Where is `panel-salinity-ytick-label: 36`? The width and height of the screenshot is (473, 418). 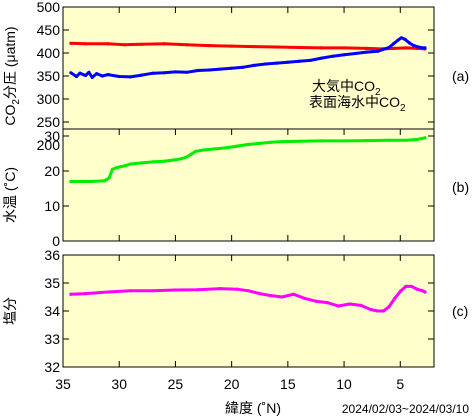
panel-salinity-ytick-label: 36 is located at coordinates (52, 255).